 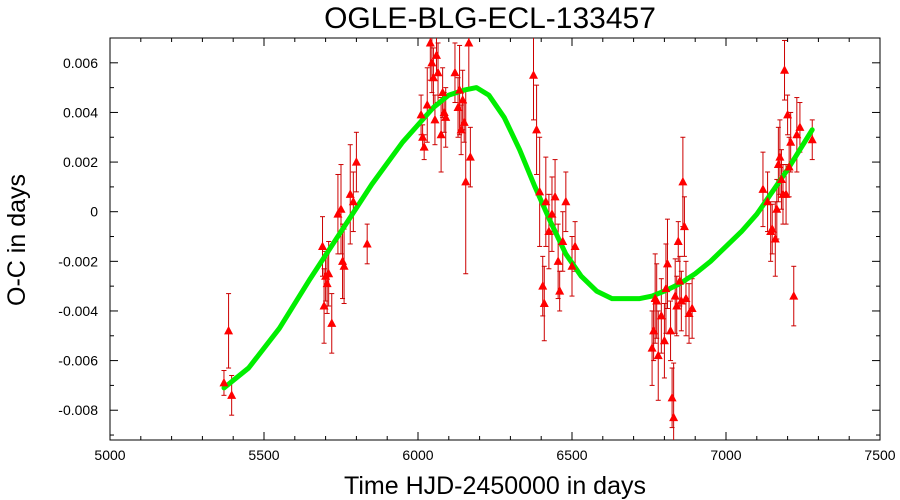 I want to click on y-axis-label: O-C in days, so click(x=17, y=240).